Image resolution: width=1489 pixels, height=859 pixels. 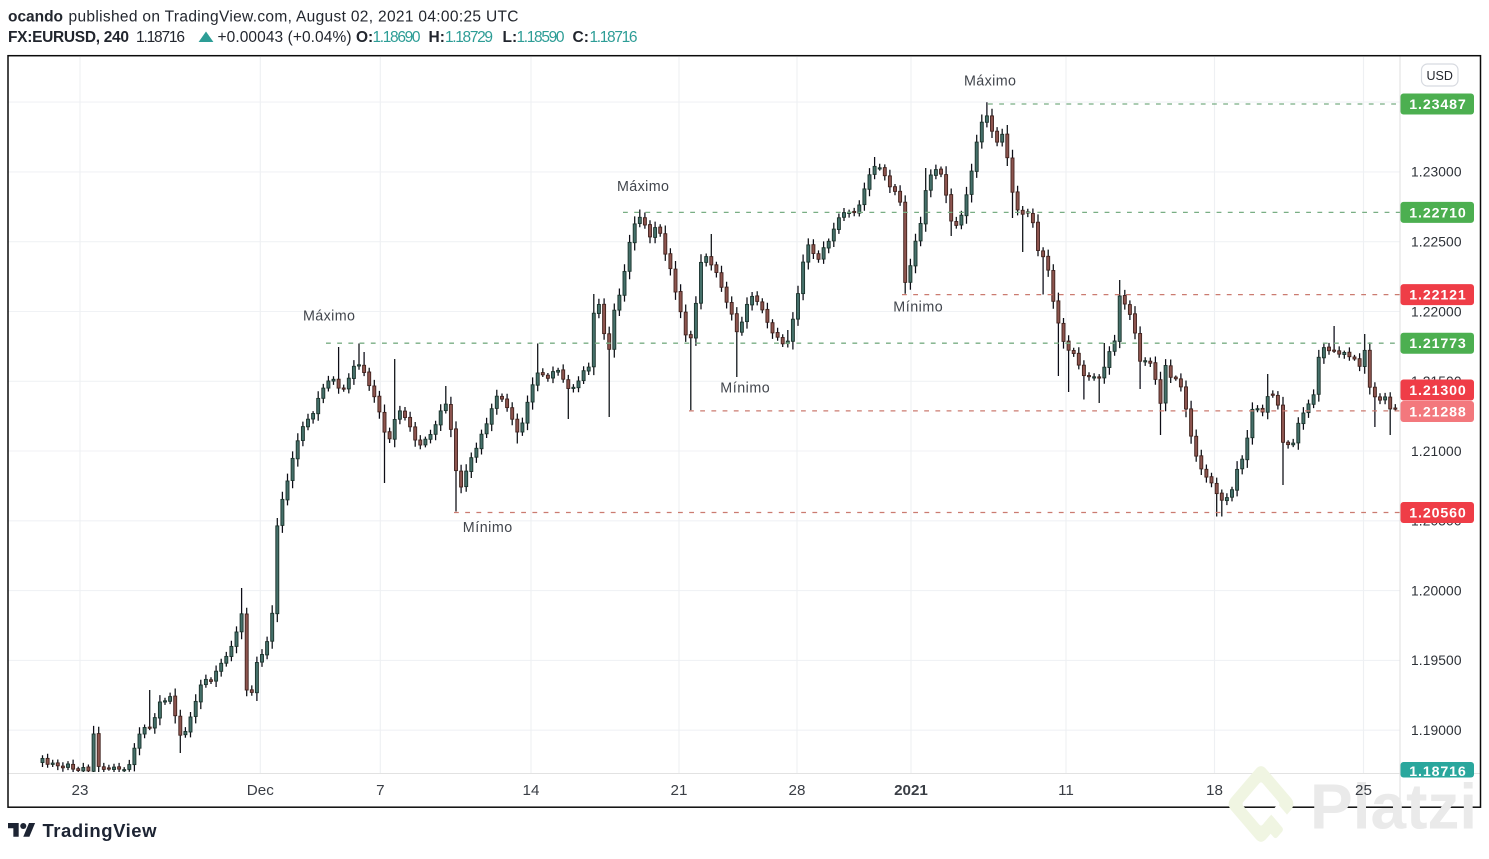 I want to click on svg-text: 1.23000, so click(x=1436, y=172).